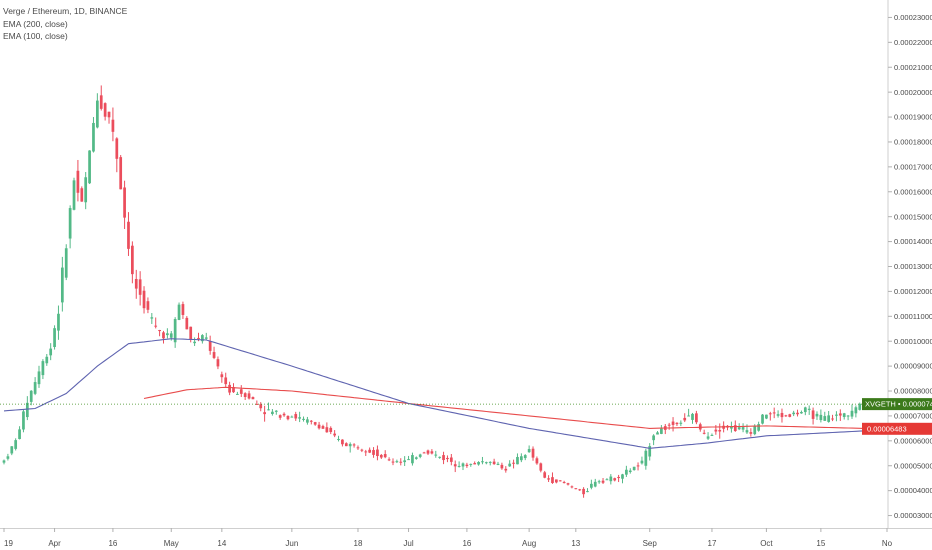 This screenshot has width=932, height=550. Describe the element at coordinates (408, 543) in the screenshot. I see `x-tick-label: Jul` at that location.